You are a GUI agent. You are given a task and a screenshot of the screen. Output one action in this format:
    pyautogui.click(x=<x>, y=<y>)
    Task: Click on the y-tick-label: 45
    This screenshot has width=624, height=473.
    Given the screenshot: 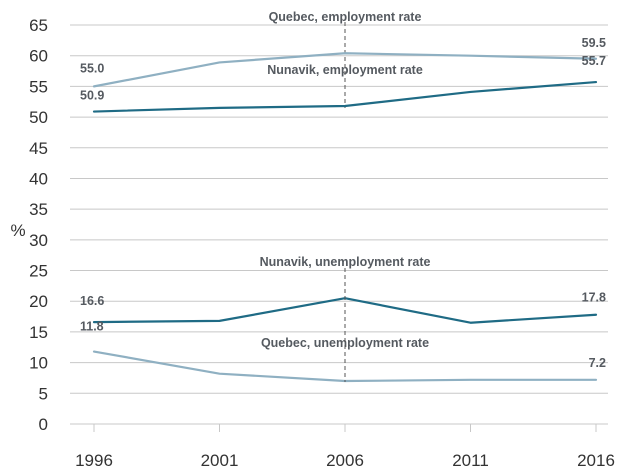 What is the action you would take?
    pyautogui.click(x=38, y=148)
    